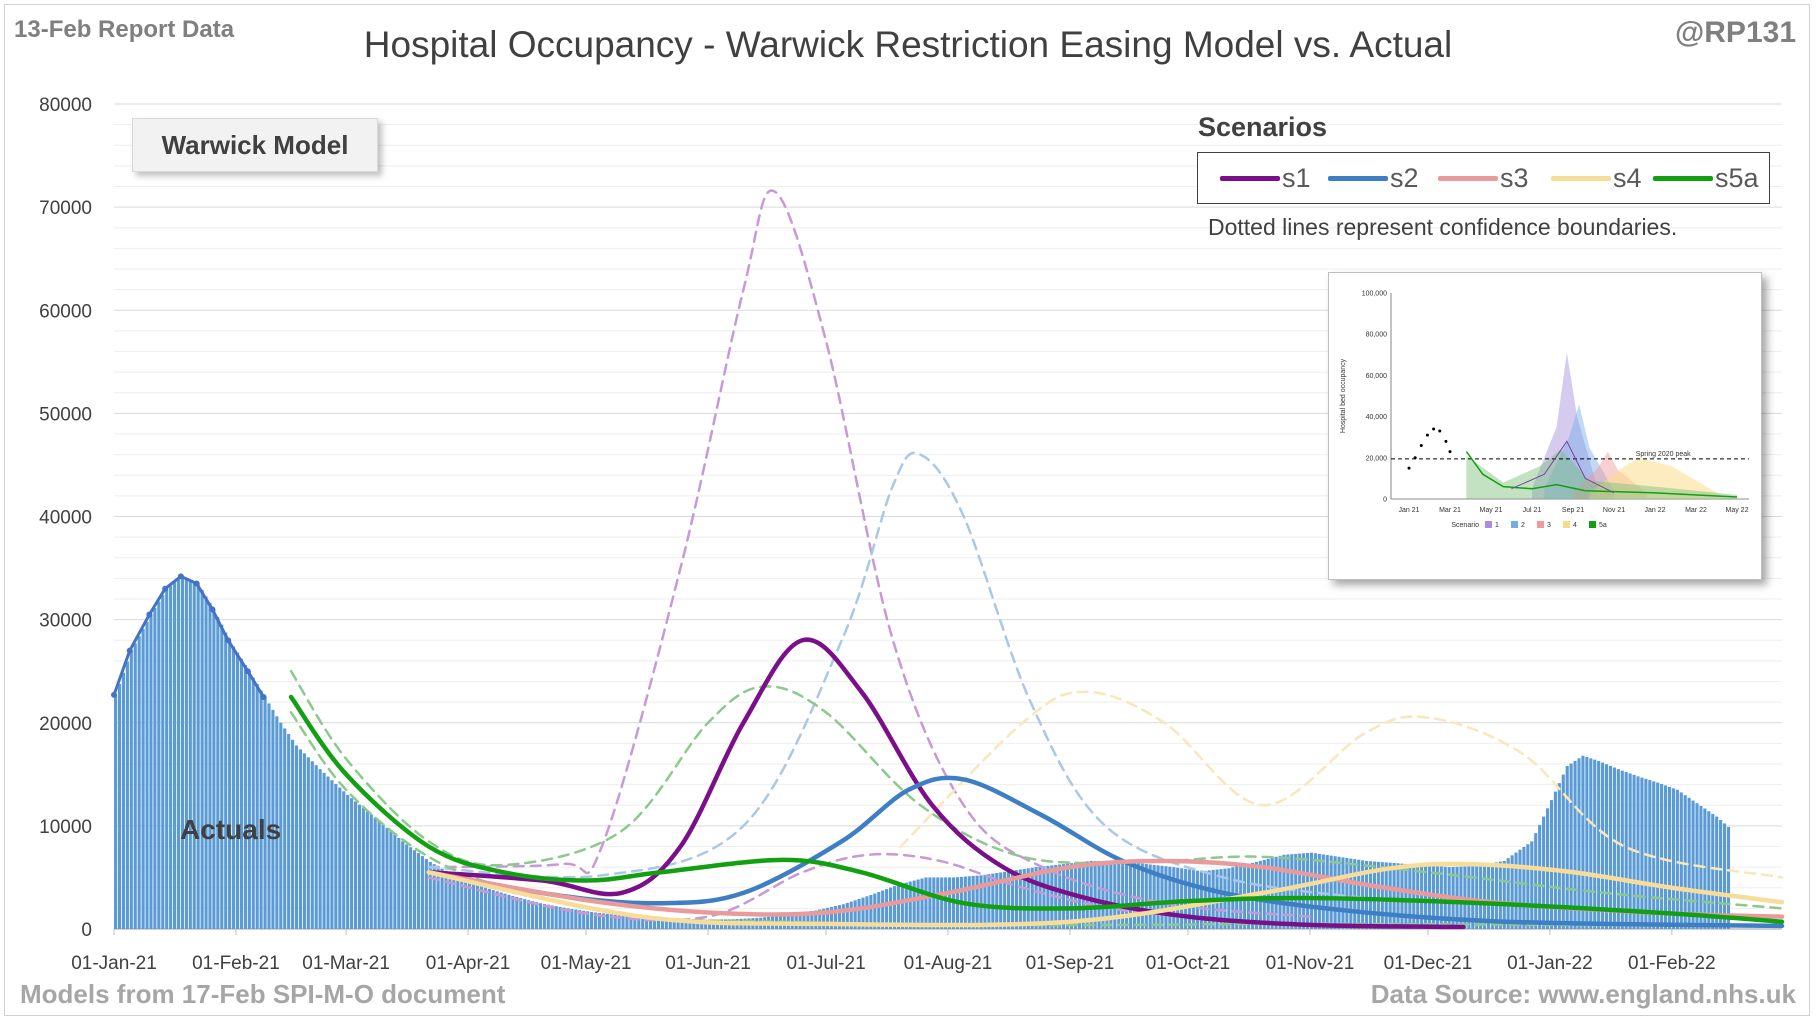 The image size is (1816, 1022). What do you see at coordinates (825, 963) in the screenshot?
I see `x-tick-label: 01-Jul-21` at bounding box center [825, 963].